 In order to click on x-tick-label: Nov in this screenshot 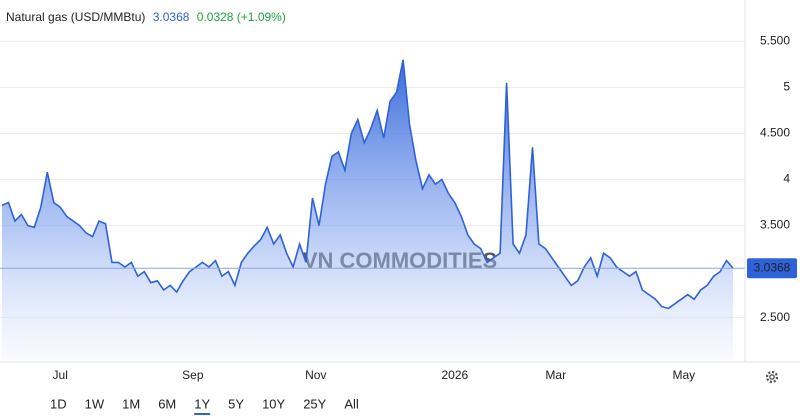, I will do `click(315, 375)`.